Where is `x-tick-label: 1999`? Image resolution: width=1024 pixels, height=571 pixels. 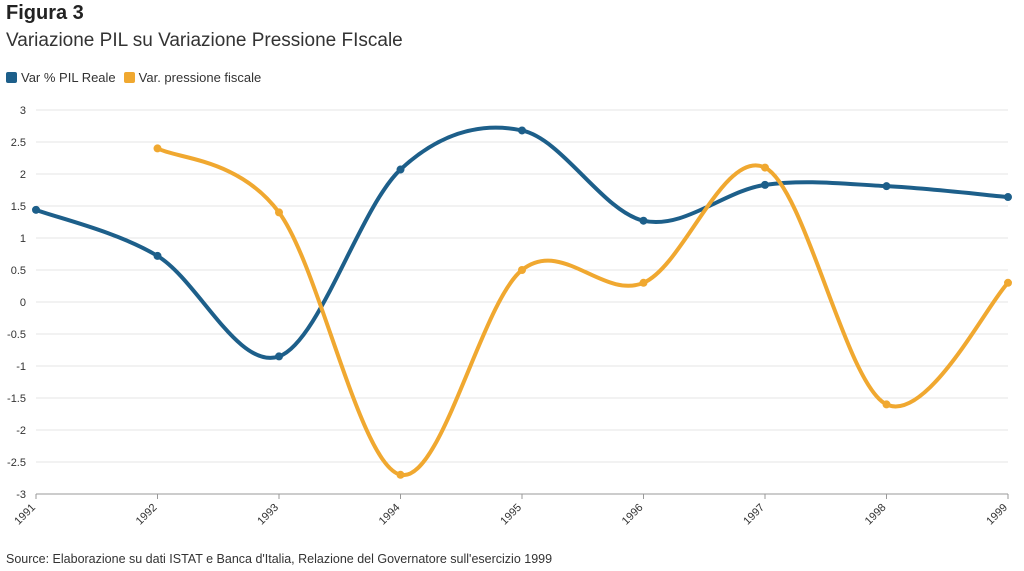
x-tick-label: 1999 is located at coordinates (997, 515).